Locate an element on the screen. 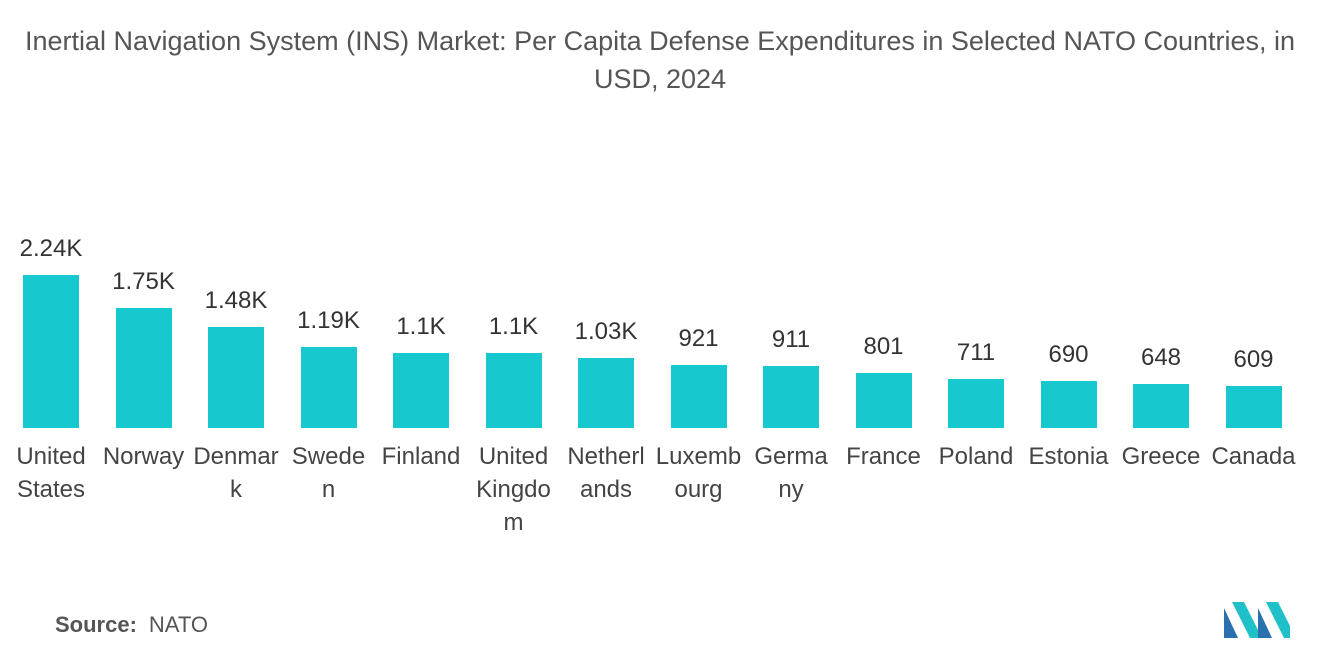 This screenshot has height=665, width=1320. x-tick-label: Greece is located at coordinates (1161, 456).